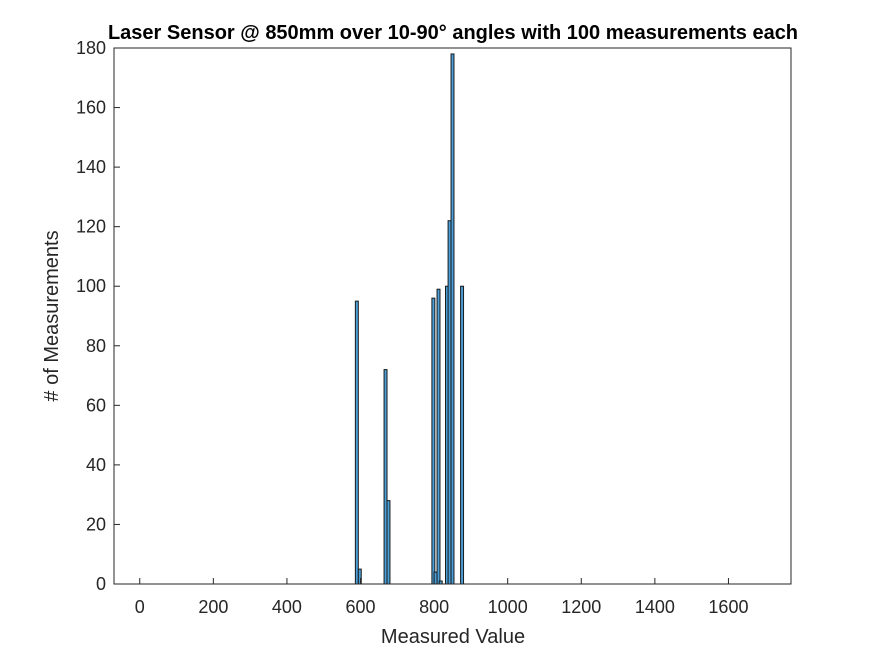  I want to click on x-tick-label: 0, so click(140, 607).